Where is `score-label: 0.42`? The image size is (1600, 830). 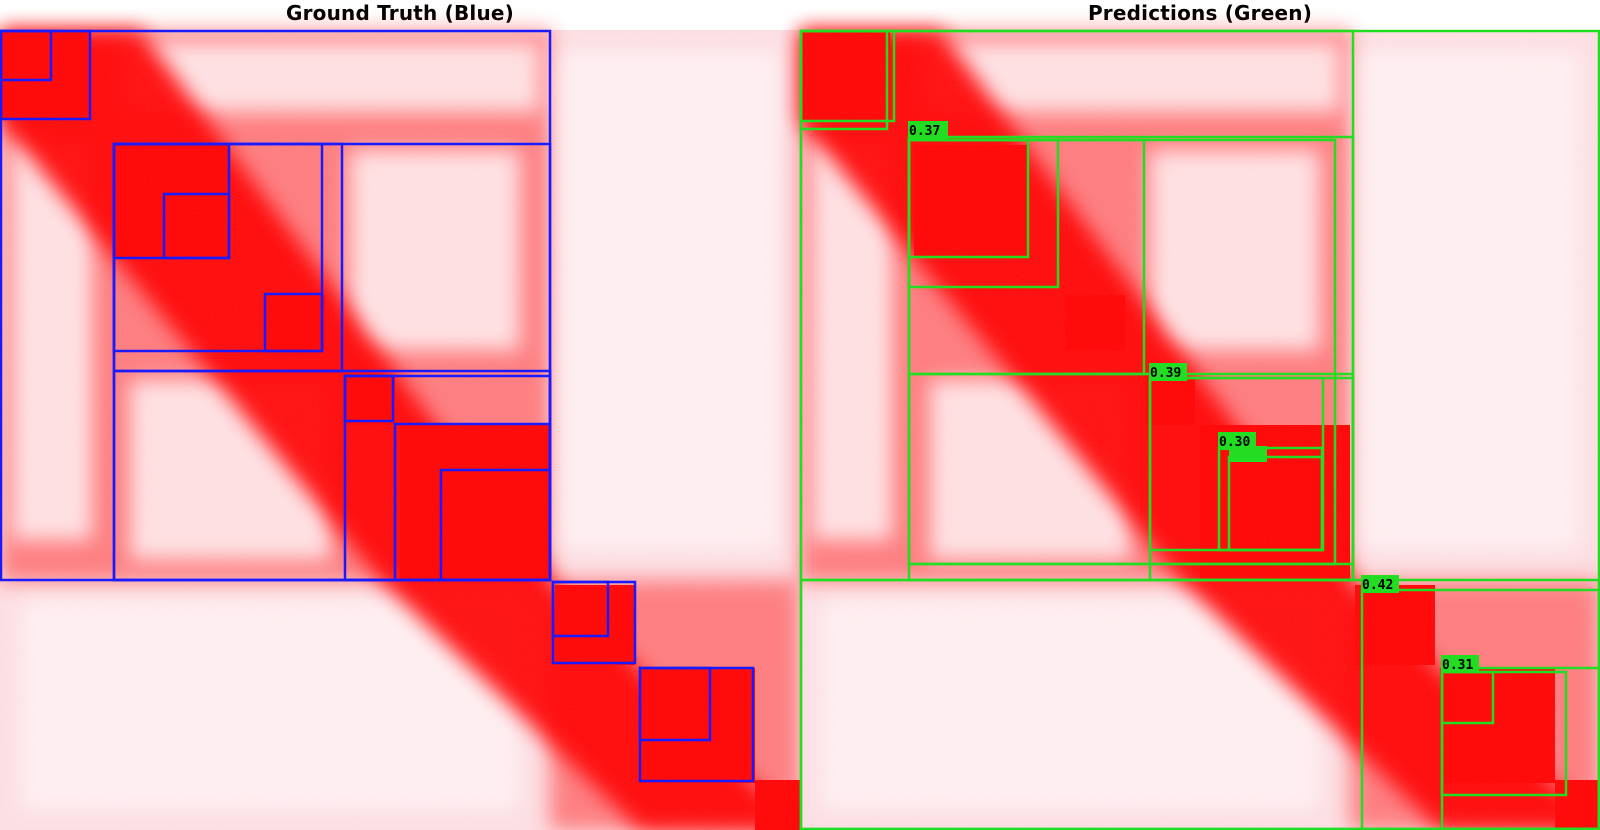
score-label: 0.42 is located at coordinates (1377, 585).